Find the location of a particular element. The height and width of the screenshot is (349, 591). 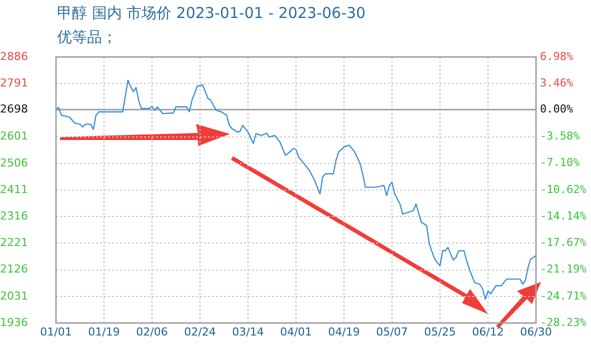

y-tick-label: 2411 is located at coordinates (14, 189).